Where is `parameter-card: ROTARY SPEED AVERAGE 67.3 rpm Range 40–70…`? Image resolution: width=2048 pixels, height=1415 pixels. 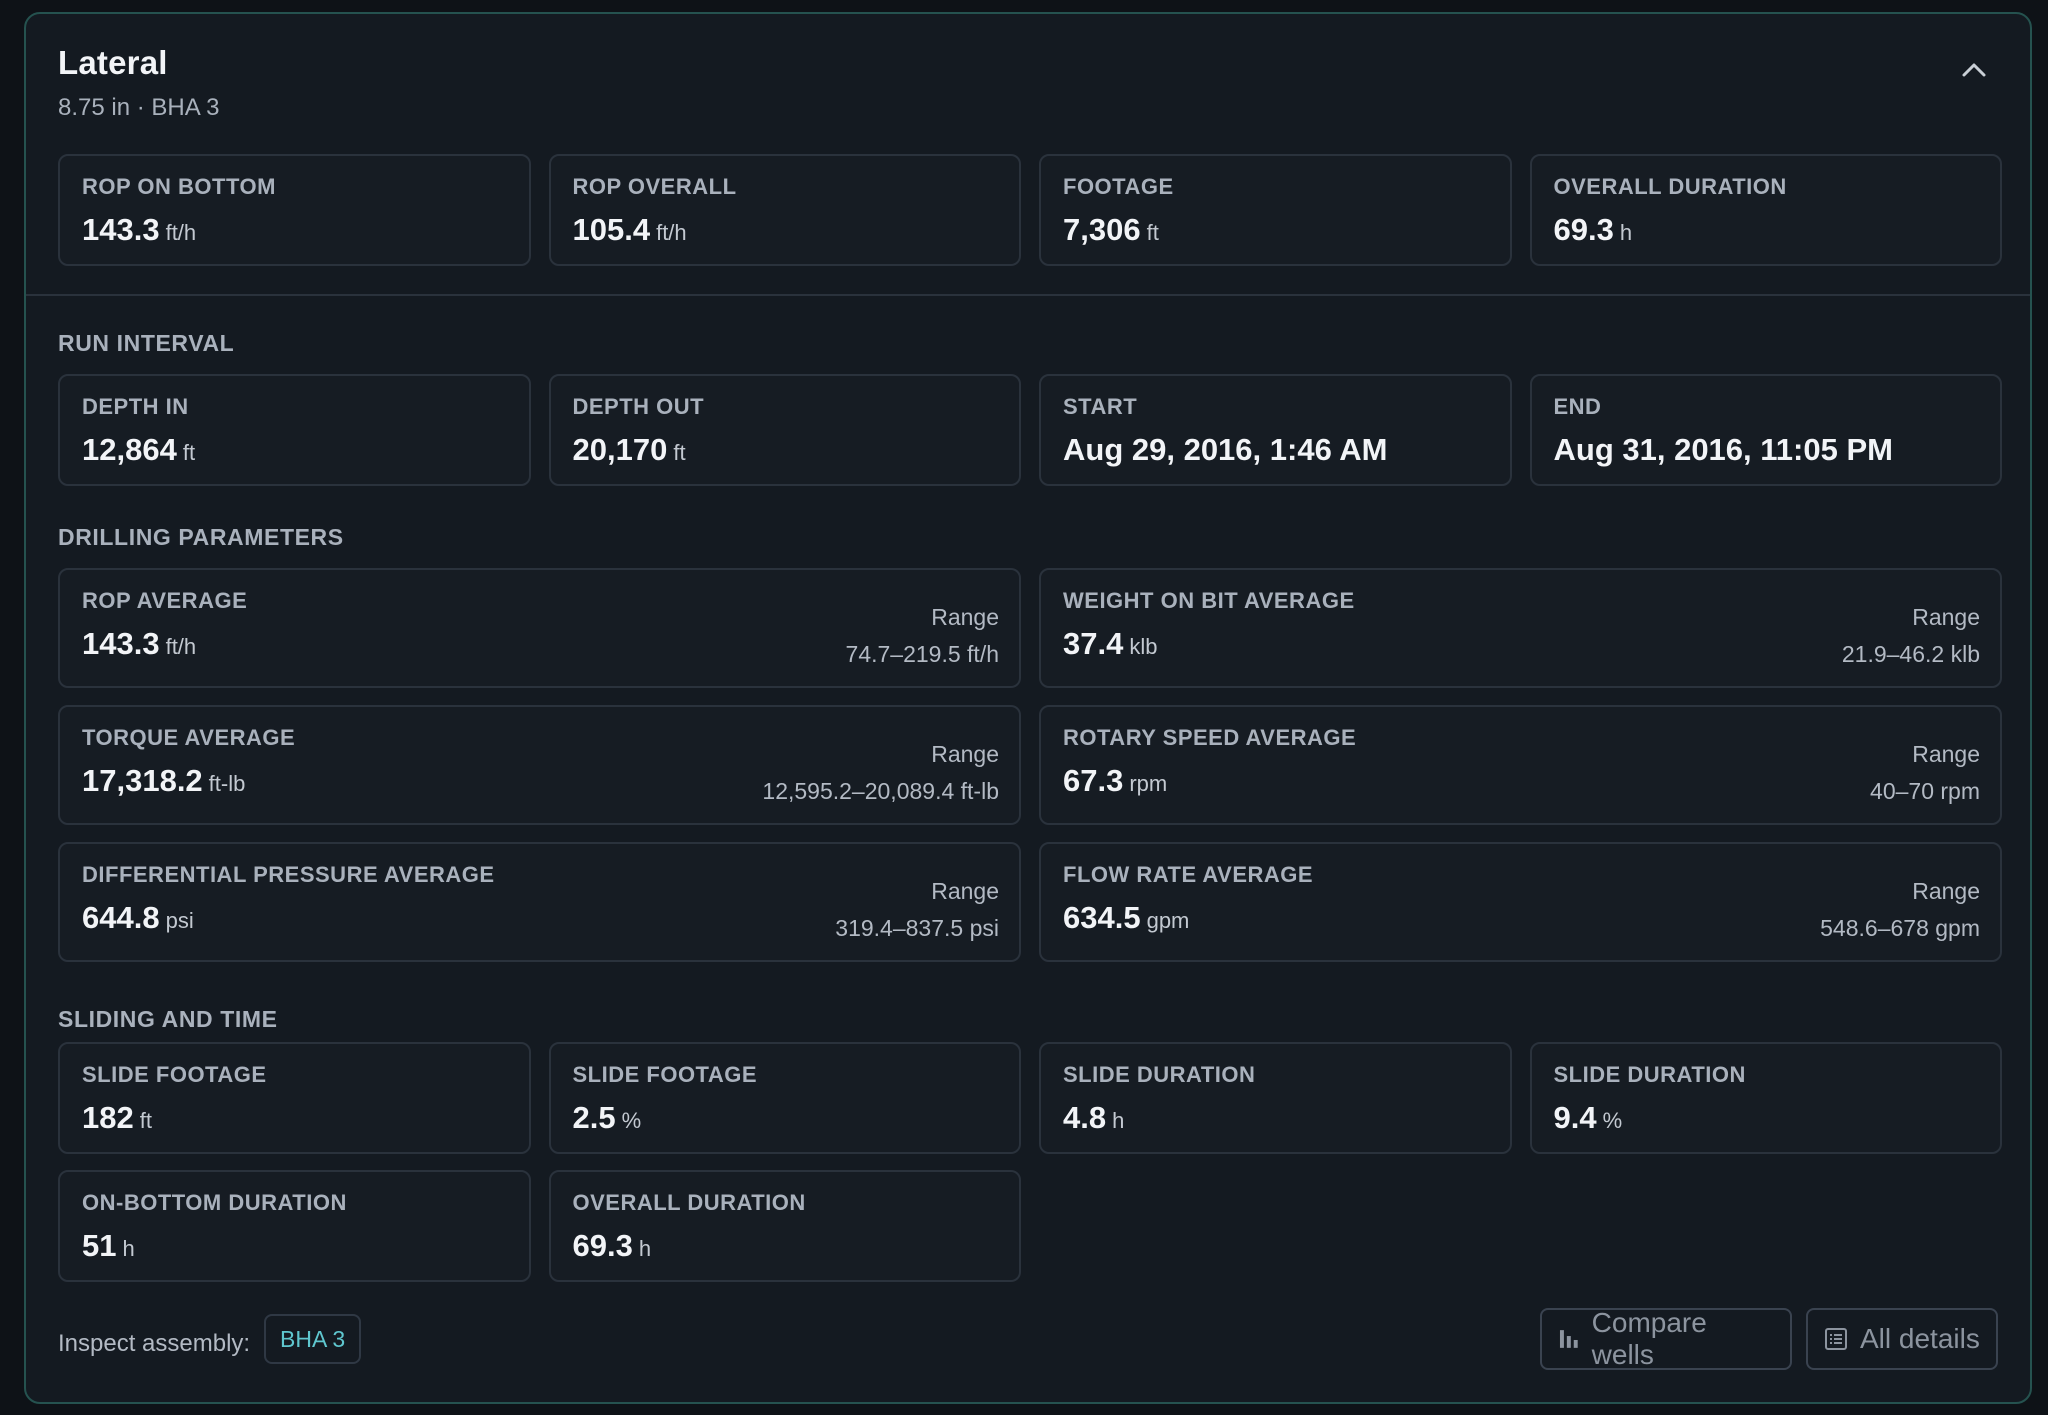
parameter-card: ROTARY SPEED AVERAGE 67.3 rpm Range 40–70… is located at coordinates (1520, 765).